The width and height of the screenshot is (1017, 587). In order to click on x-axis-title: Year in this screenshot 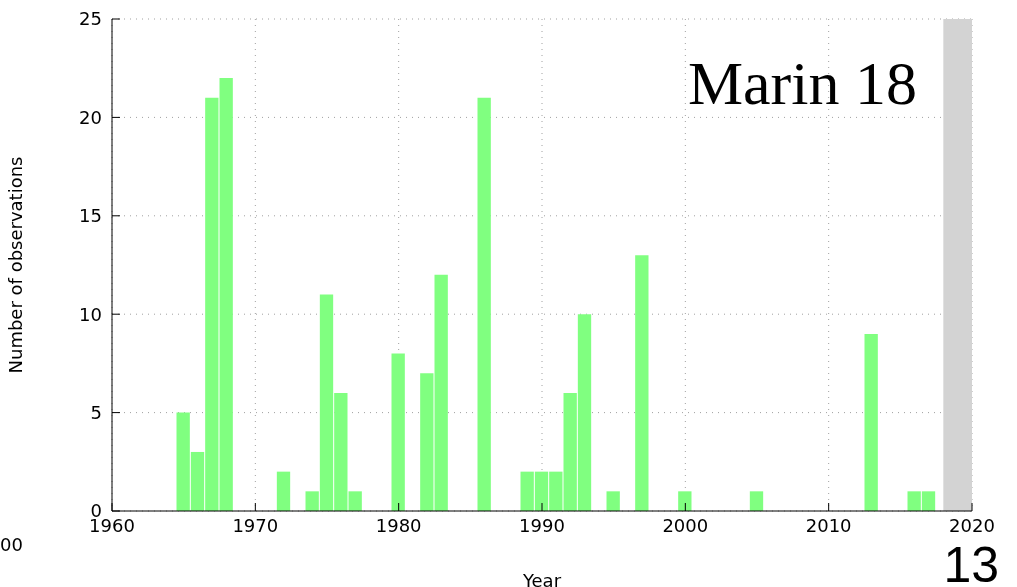, I will do `click(541, 578)`.